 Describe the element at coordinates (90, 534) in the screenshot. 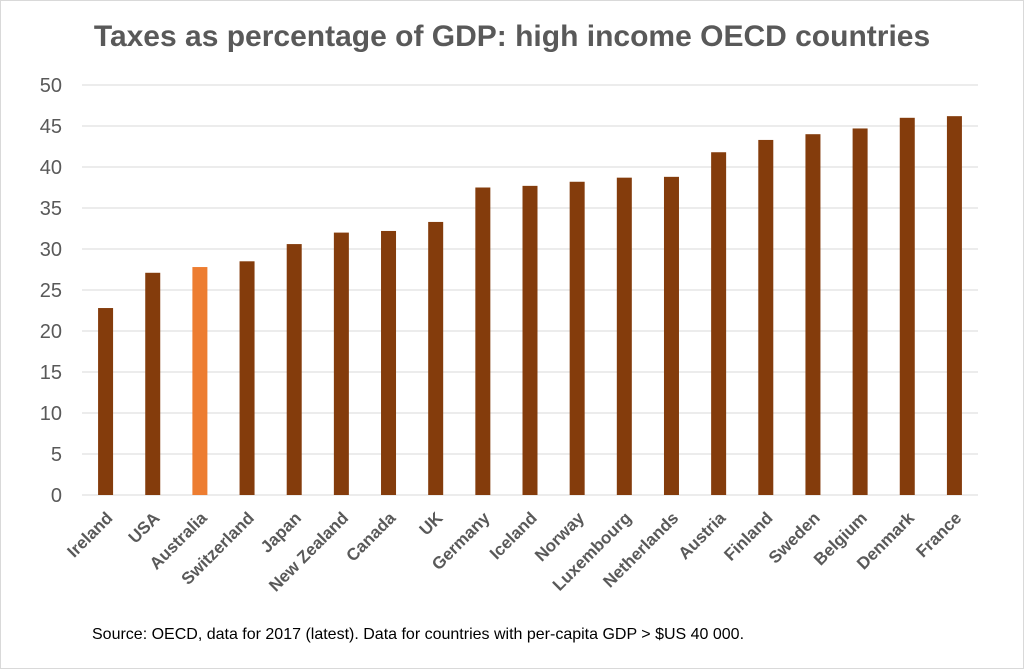

I see `x-tick-label: Ireland` at that location.